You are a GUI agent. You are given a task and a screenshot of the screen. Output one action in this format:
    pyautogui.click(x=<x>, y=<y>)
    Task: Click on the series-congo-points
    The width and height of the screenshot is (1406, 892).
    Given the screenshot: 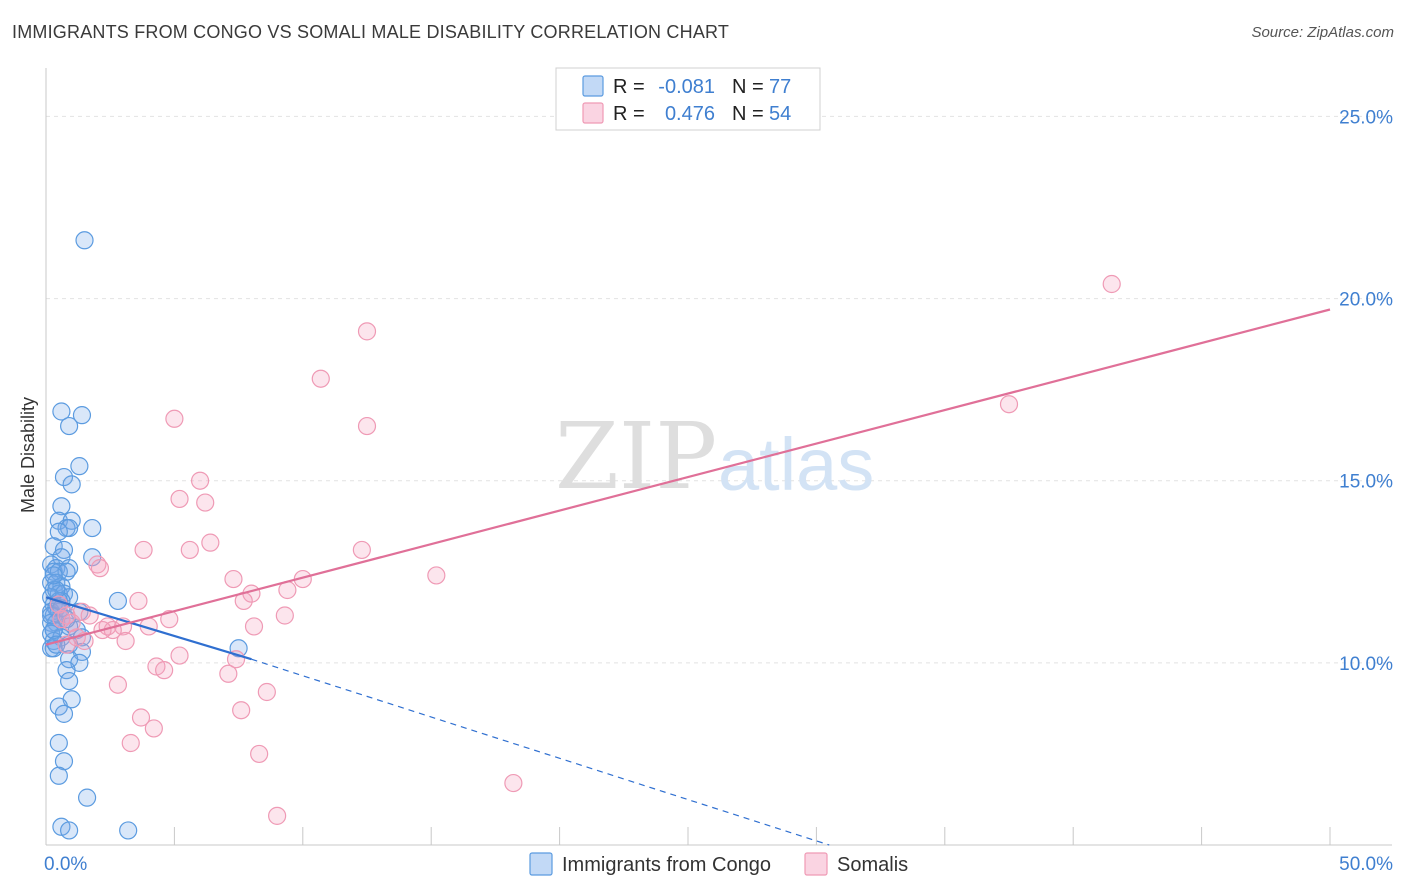 What is the action you would take?
    pyautogui.click(x=145, y=535)
    